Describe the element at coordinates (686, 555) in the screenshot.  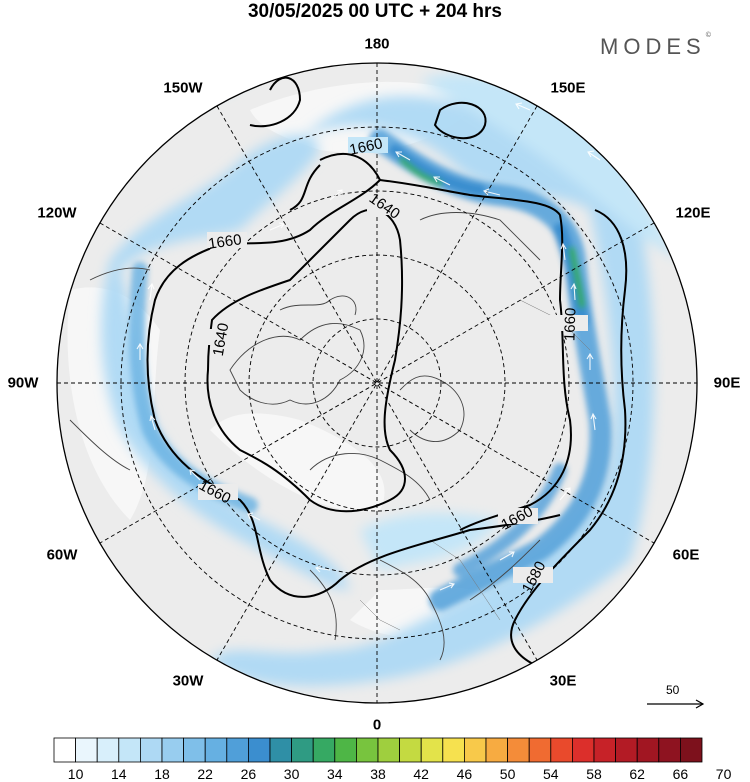
I see `lon-label-60e: 60E` at that location.